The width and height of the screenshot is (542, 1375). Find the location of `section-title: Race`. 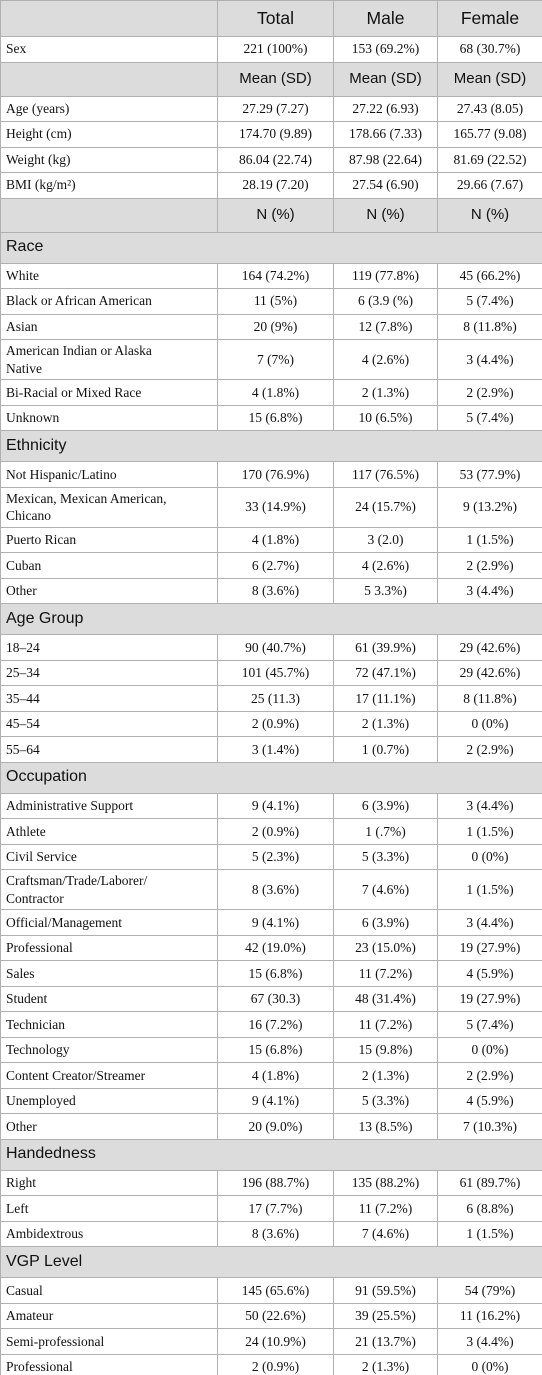

section-title: Race is located at coordinates (271, 247).